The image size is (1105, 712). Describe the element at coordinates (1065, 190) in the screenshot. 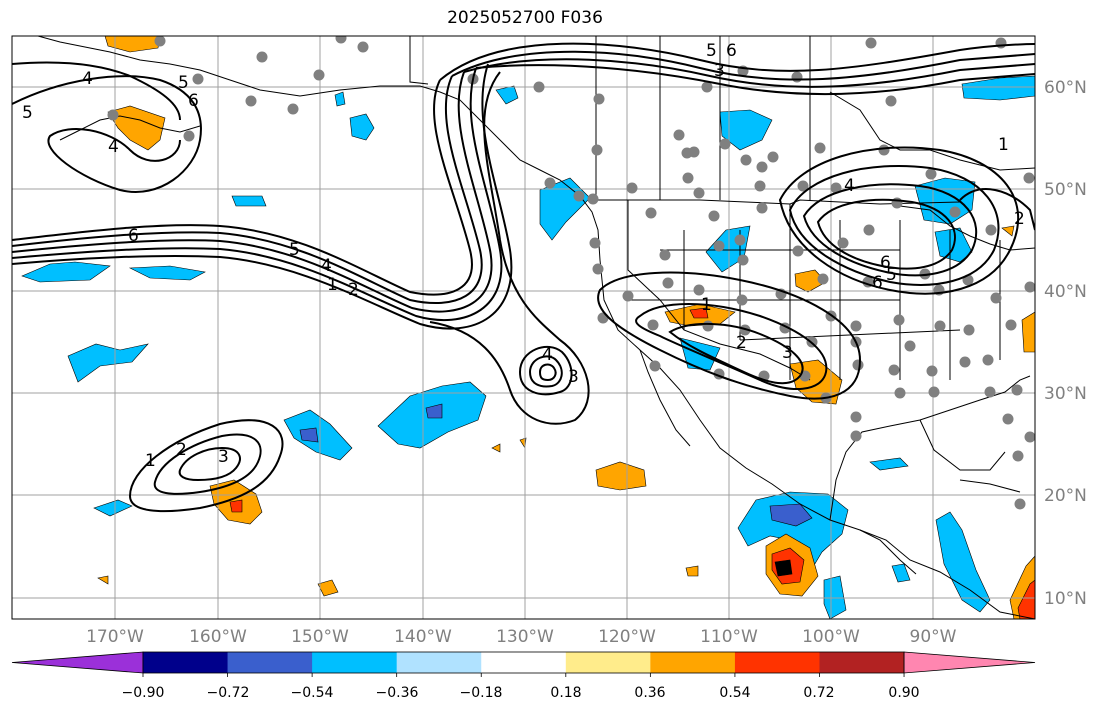

I see `lat-label: 50°N` at that location.